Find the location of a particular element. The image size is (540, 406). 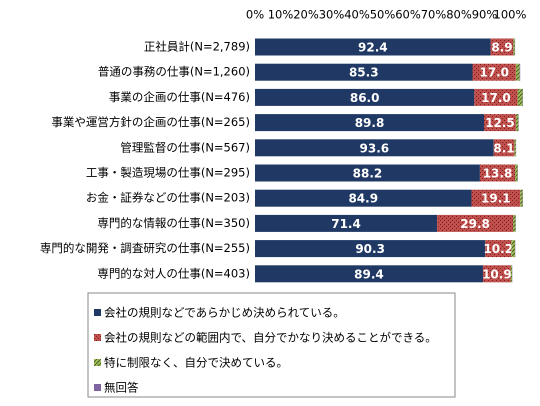

value-label: 85.3 is located at coordinates (364, 73).